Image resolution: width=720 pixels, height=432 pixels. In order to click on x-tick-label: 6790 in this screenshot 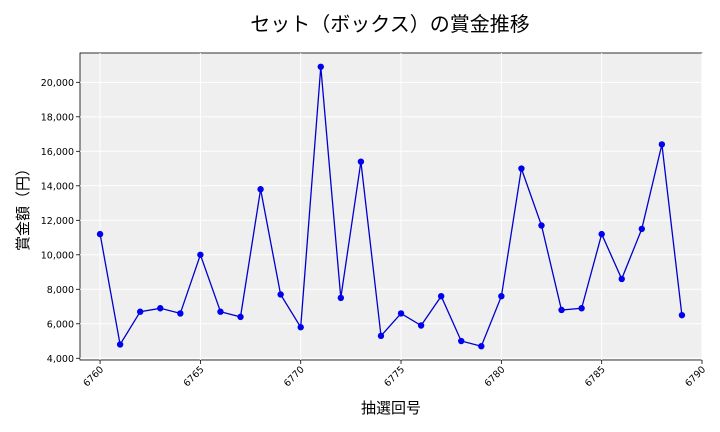, I will do `click(695, 376)`.